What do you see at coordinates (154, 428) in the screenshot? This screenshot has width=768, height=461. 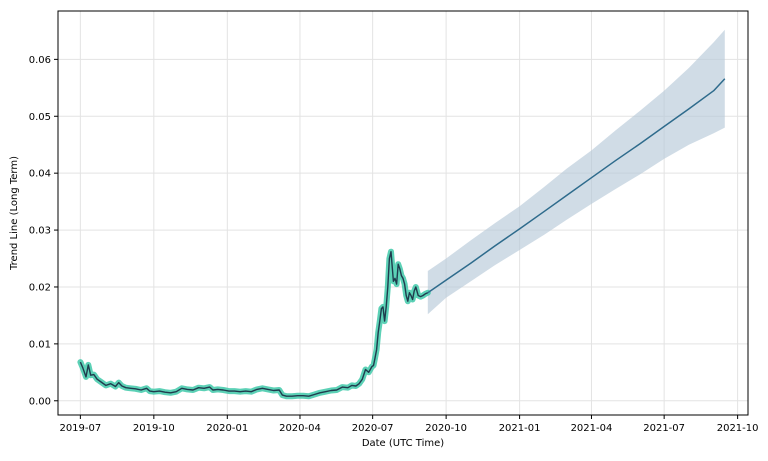 I see `x-tick-label: 2019-10` at bounding box center [154, 428].